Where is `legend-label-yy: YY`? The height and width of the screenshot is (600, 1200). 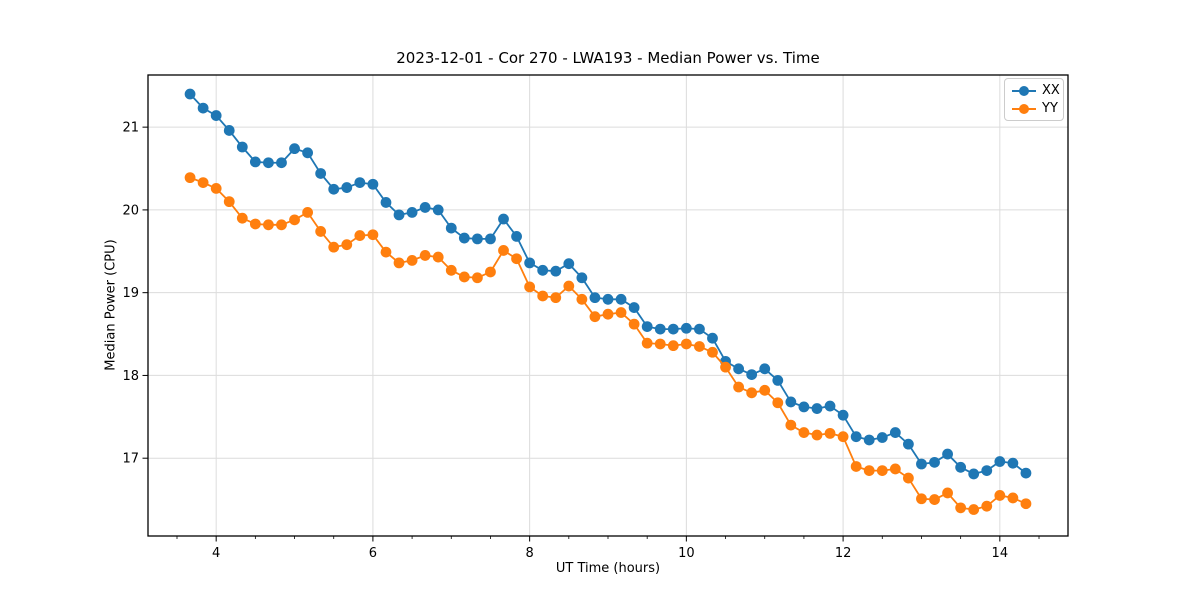
legend-label-yy: YY is located at coordinates (1050, 108).